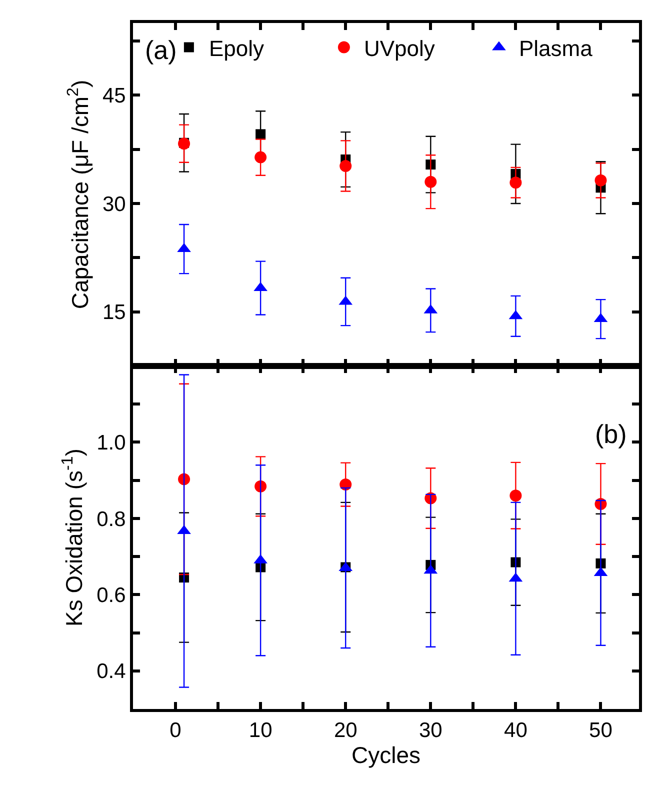  What do you see at coordinates (516, 730) in the screenshot?
I see `x-tick-label: 40` at bounding box center [516, 730].